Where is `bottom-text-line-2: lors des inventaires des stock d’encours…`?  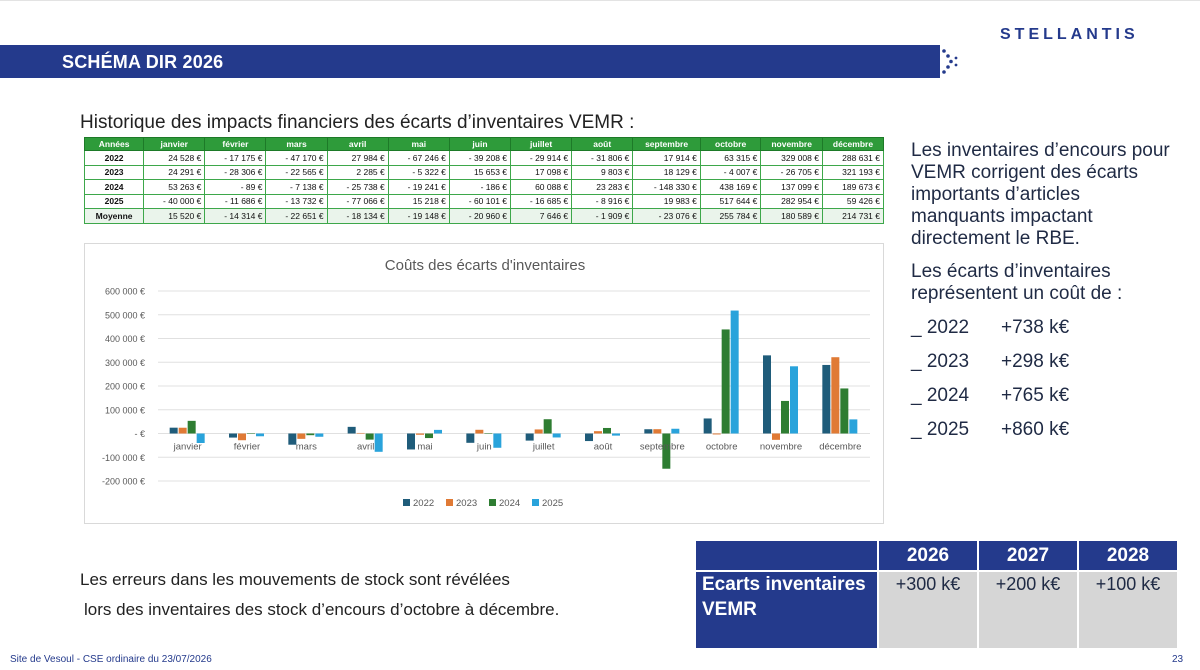
bottom-text-line-2: lors des inventaires des stock d’encours… is located at coordinates (322, 609).